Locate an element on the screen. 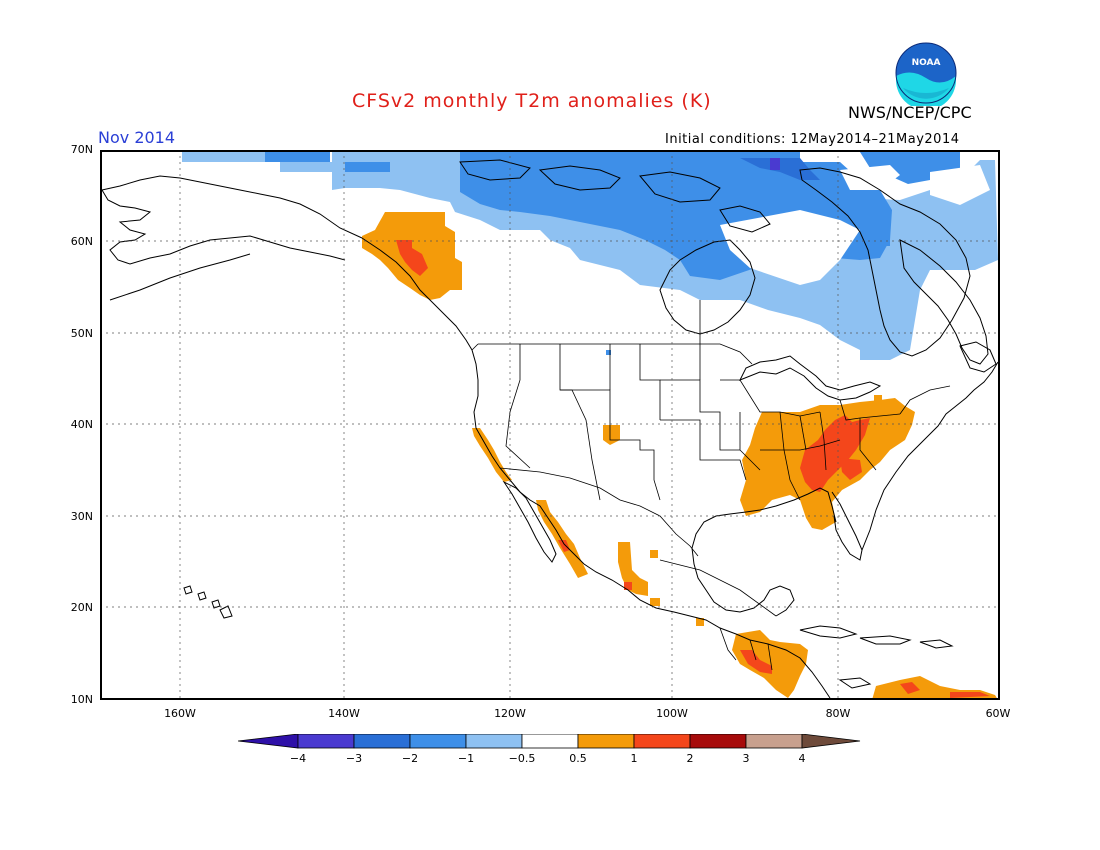  lat-label-40n: 40N is located at coordinates (81, 424).